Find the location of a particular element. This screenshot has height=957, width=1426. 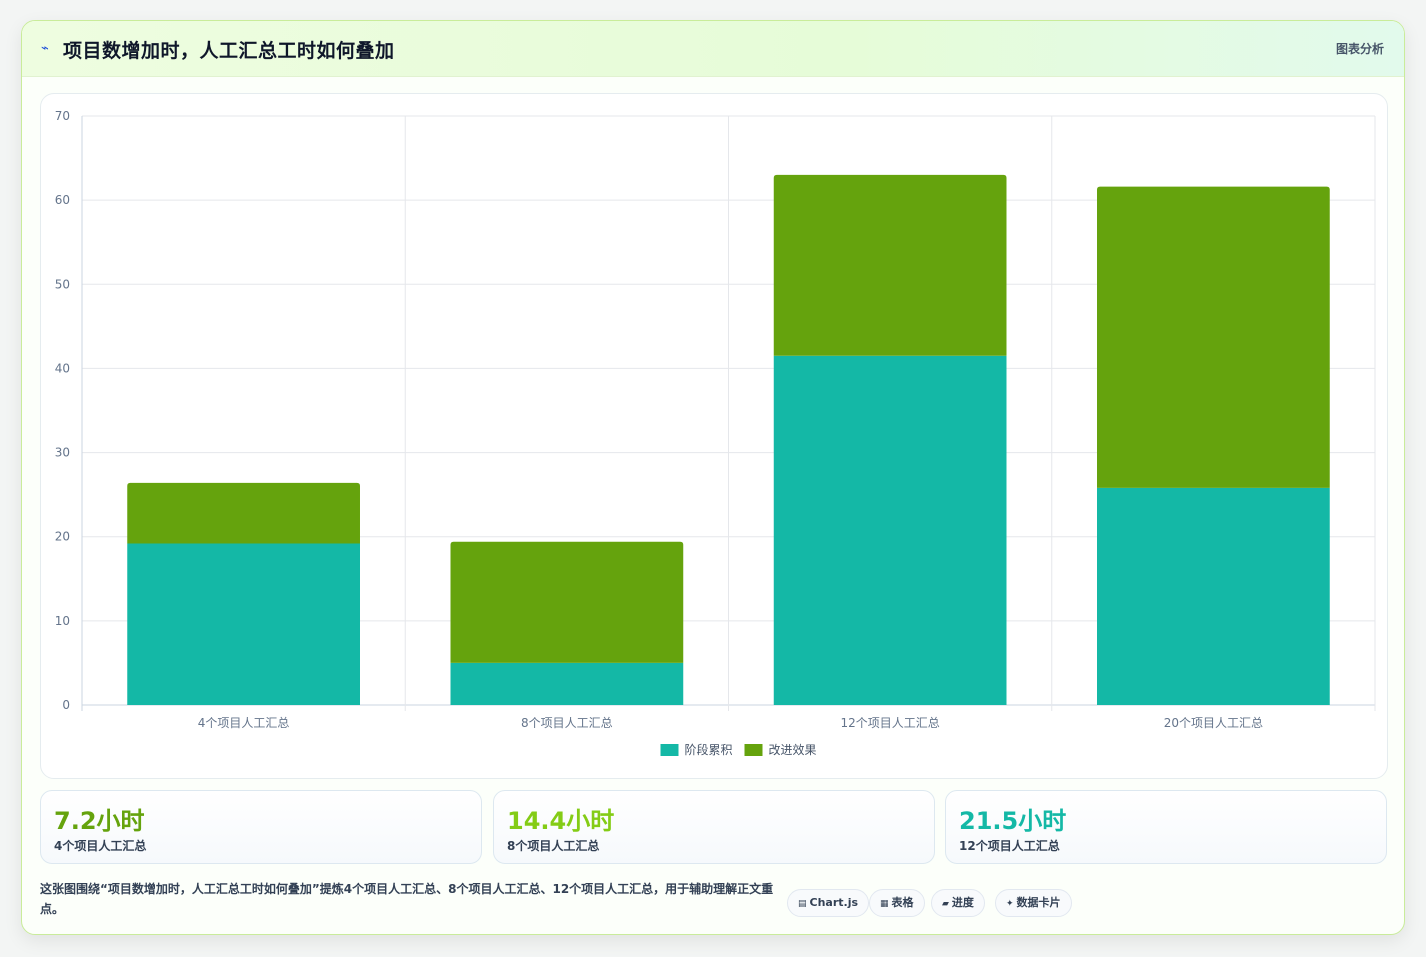

stat-label: 12个项目人工汇总 is located at coordinates (1009, 846).